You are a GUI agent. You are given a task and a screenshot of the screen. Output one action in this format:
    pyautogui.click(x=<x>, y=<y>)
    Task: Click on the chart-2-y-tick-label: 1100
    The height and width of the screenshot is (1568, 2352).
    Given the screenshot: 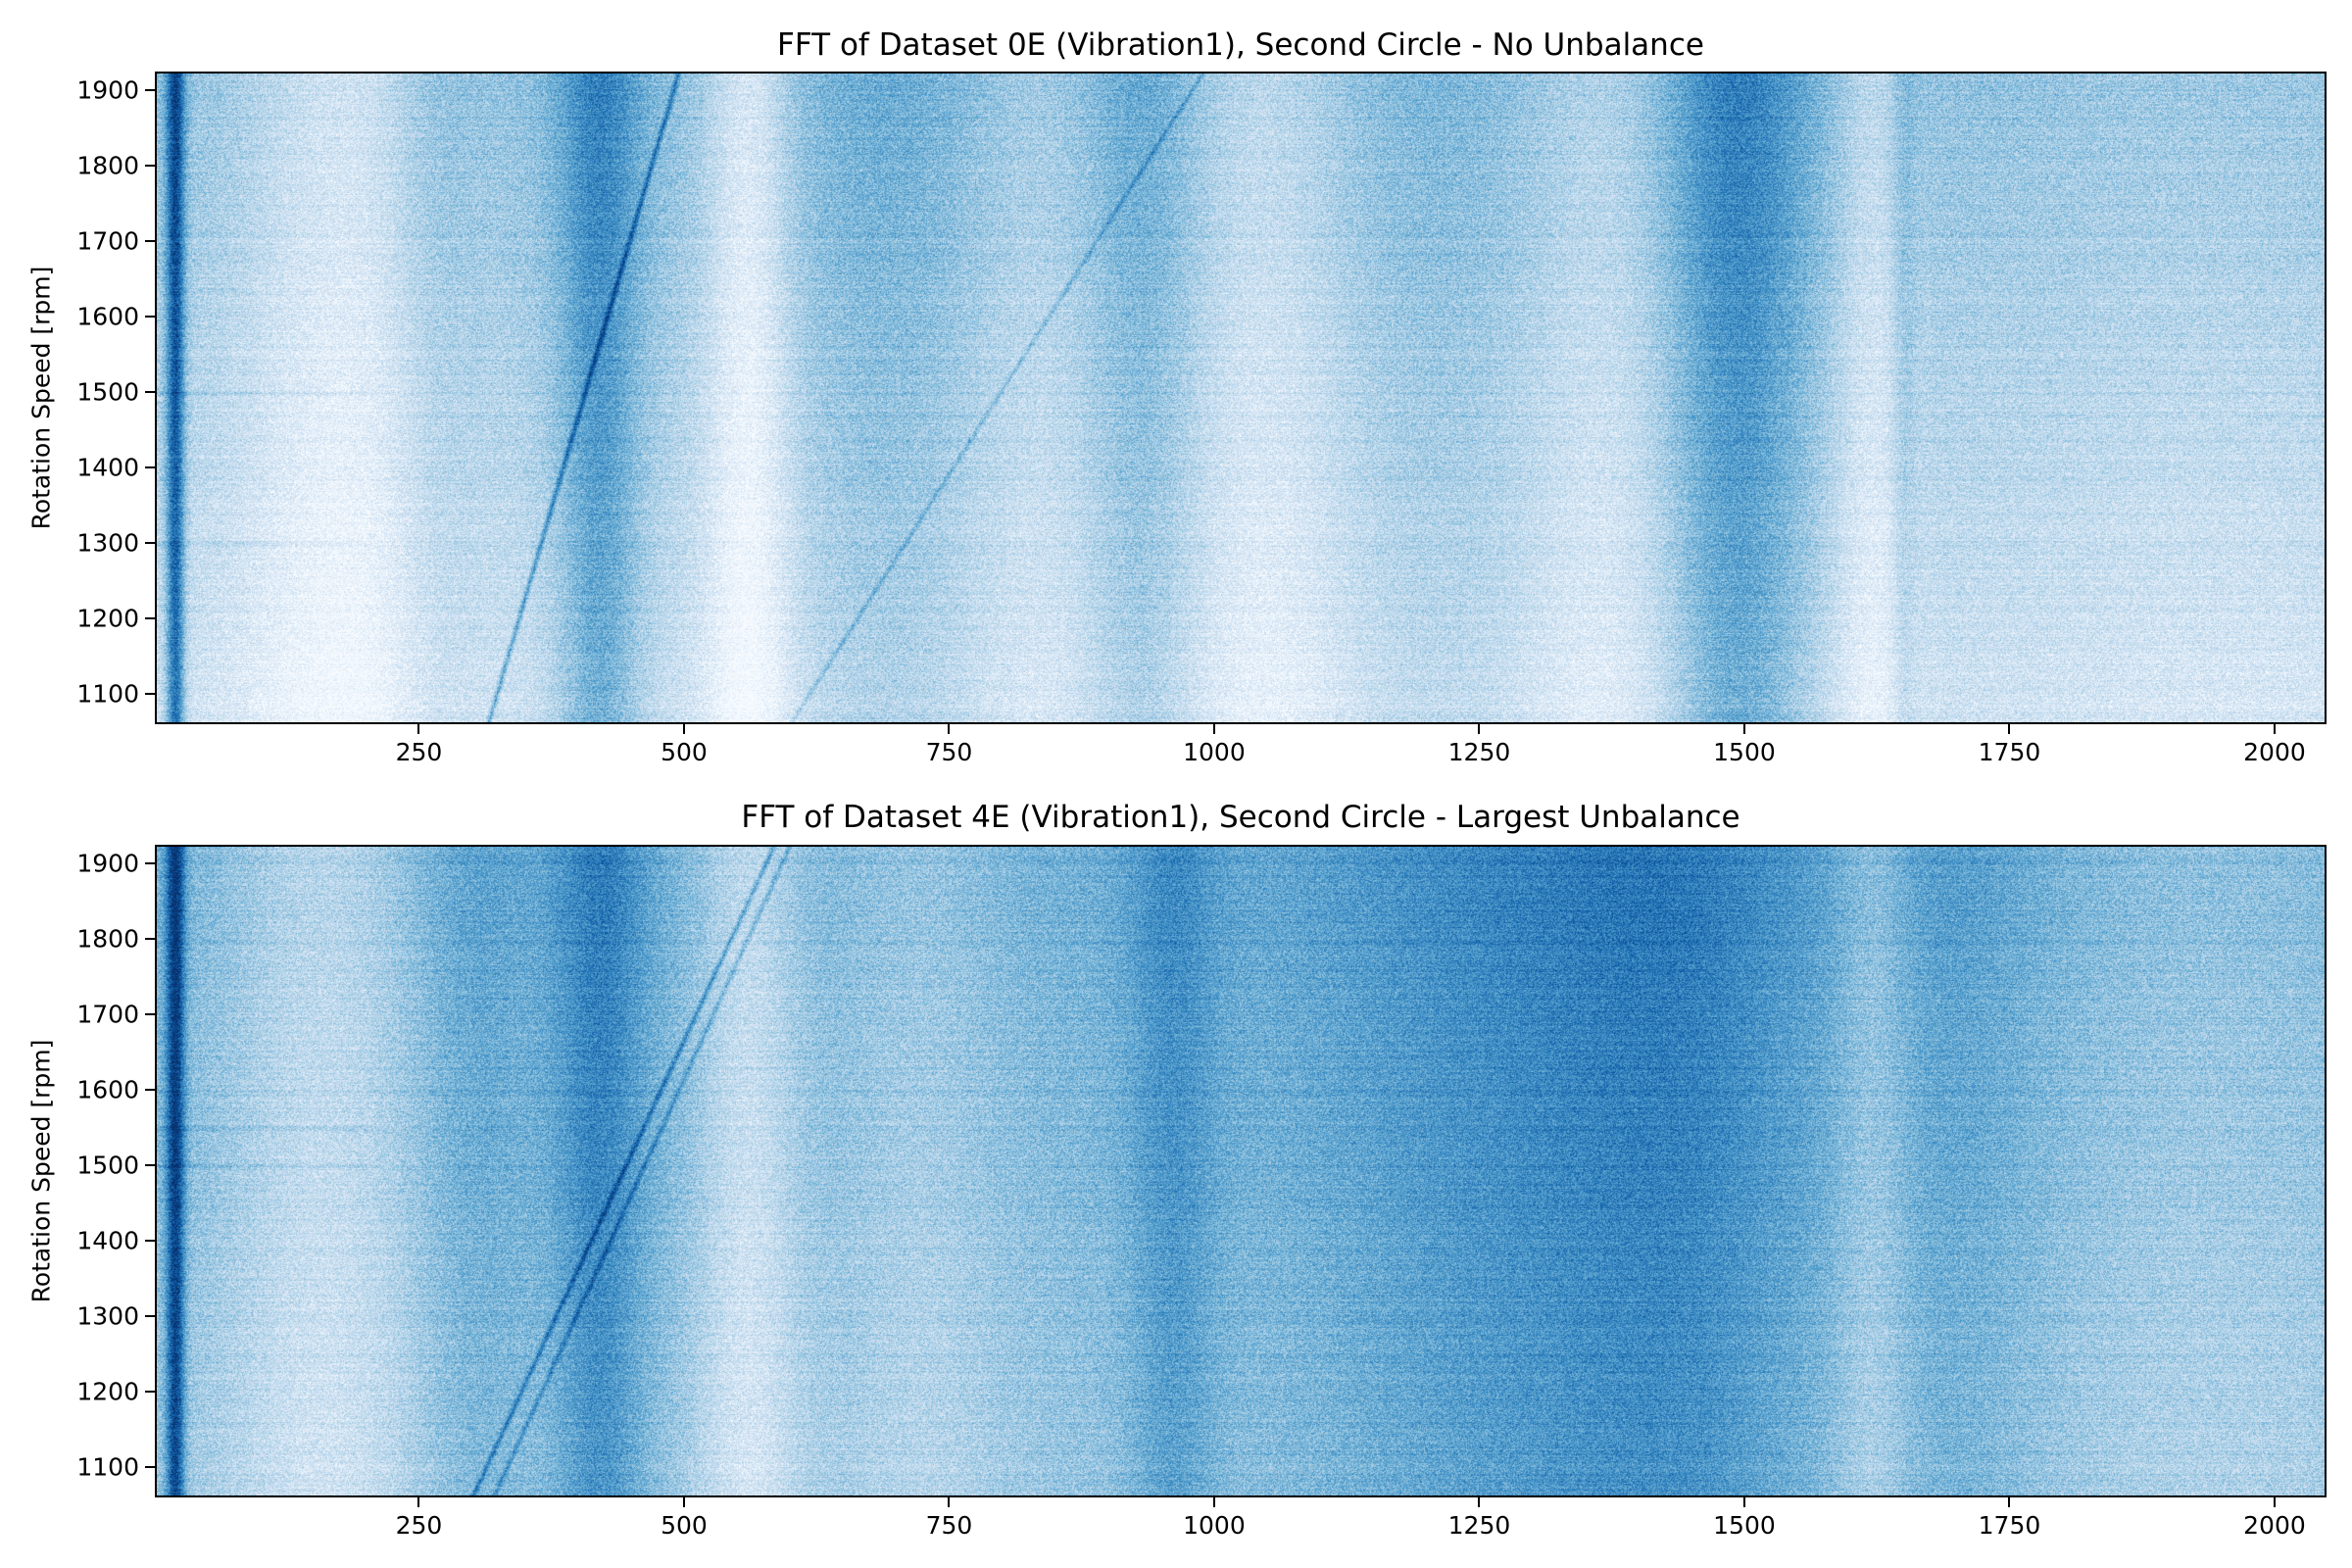 What is the action you would take?
    pyautogui.click(x=107, y=1467)
    